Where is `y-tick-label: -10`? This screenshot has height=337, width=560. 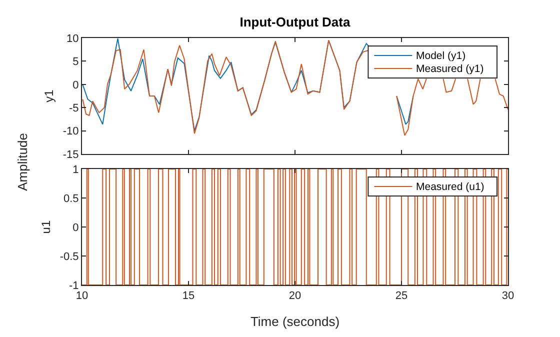
y-tick-label: -10 is located at coordinates (70, 132).